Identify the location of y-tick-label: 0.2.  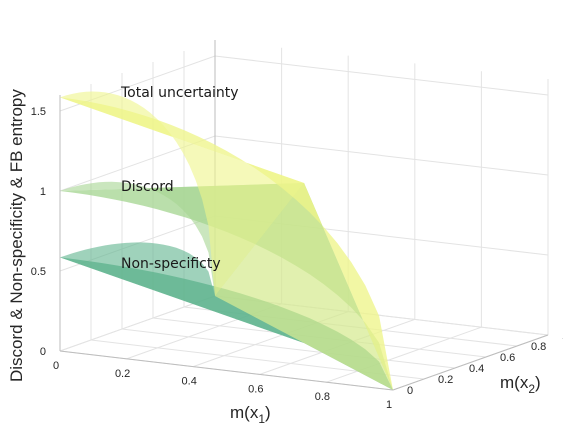
(445, 380).